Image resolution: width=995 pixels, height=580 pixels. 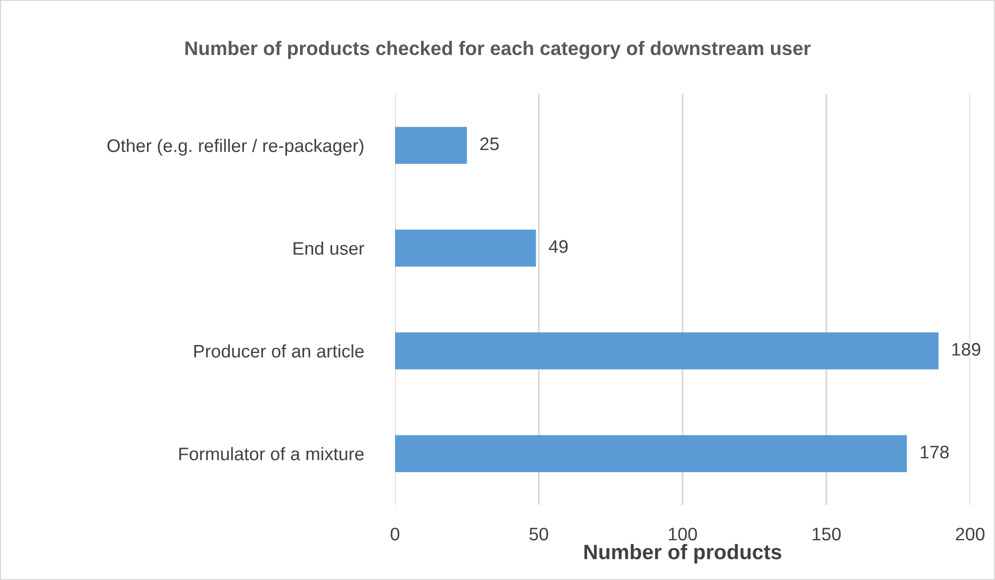 I want to click on y-tick-label: Producer of an article, so click(x=279, y=351).